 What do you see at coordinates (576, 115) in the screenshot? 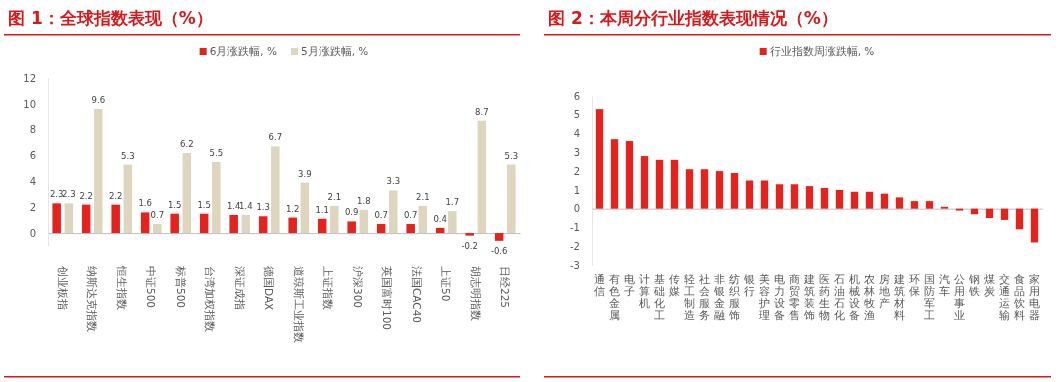
I see `y-tick-label: 5` at bounding box center [576, 115].